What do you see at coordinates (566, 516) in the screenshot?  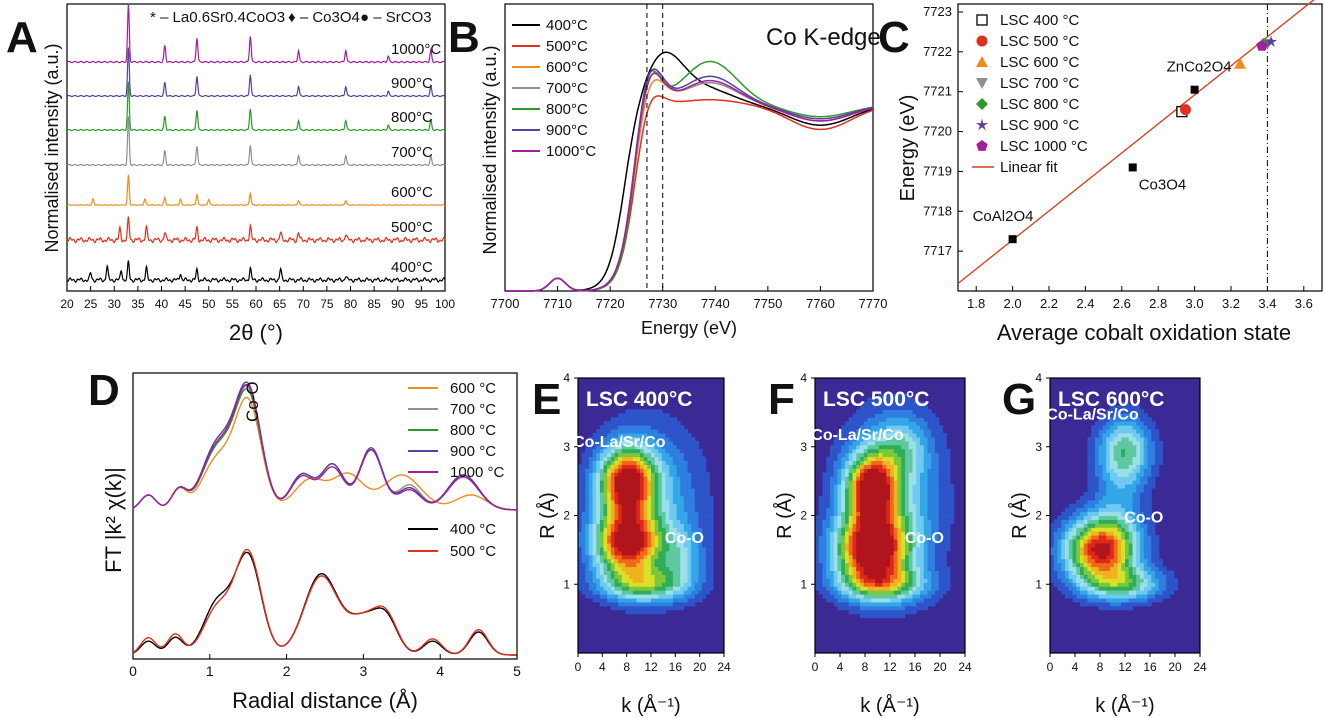 I see `y-tick-label: 2` at bounding box center [566, 516].